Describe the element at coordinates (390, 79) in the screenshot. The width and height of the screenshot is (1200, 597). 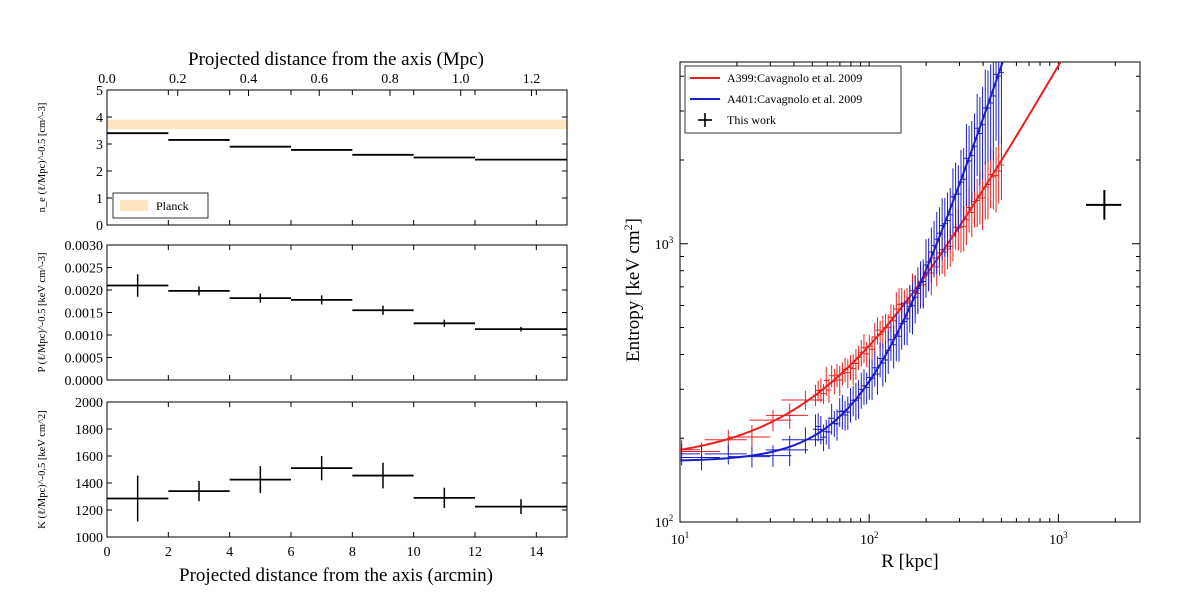
I see `top-xtick-label: 0.8` at that location.